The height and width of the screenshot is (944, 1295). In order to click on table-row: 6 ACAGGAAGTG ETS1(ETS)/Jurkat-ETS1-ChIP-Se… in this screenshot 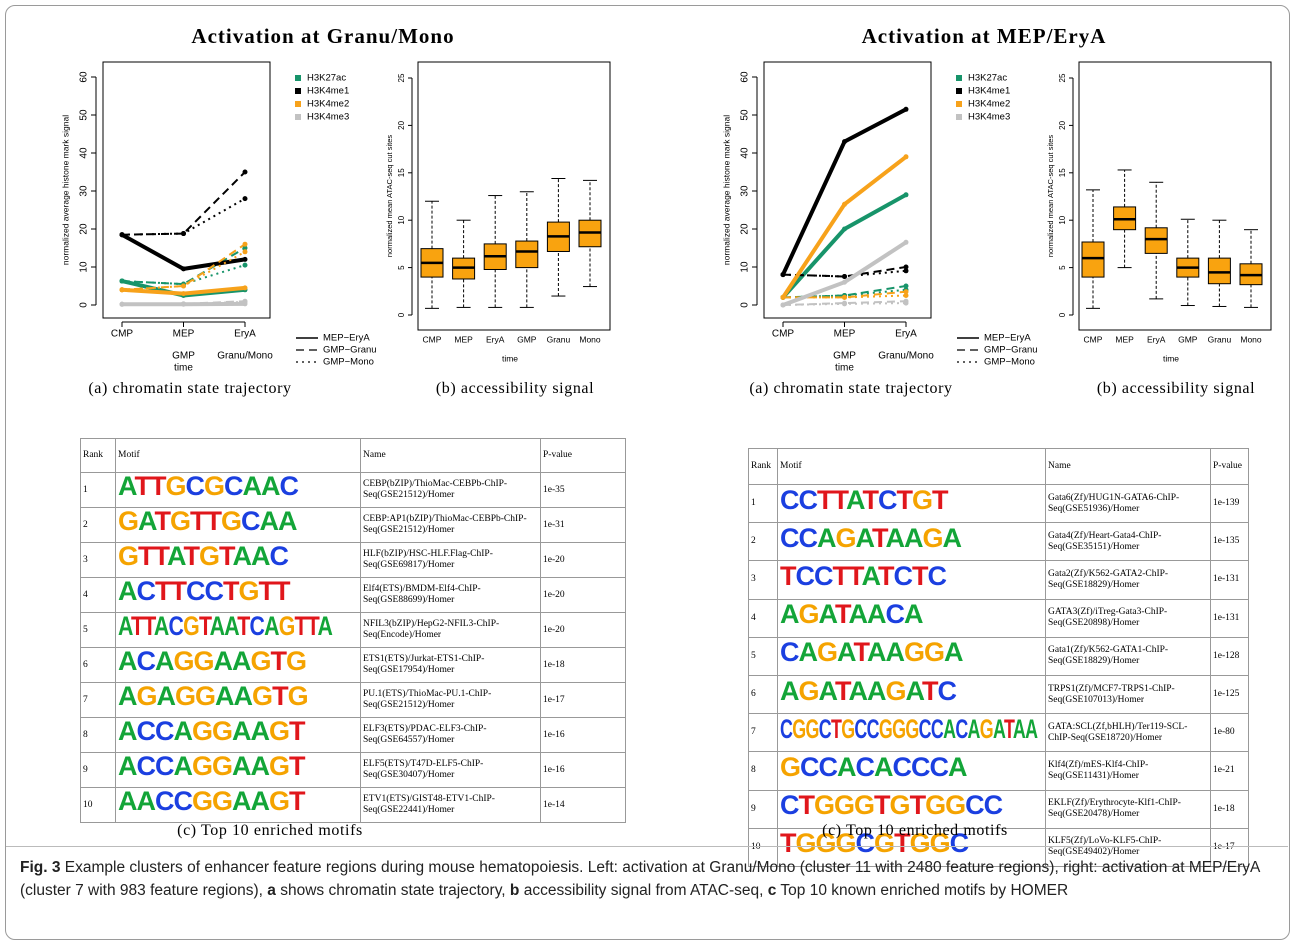, I will do `click(353, 665)`.